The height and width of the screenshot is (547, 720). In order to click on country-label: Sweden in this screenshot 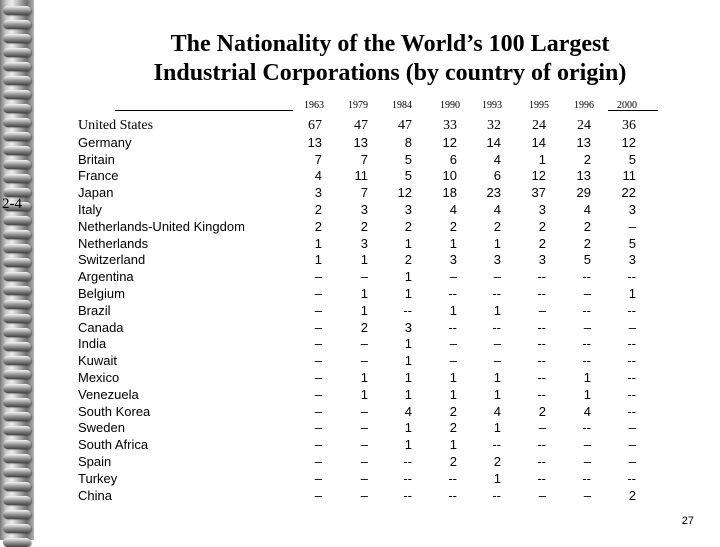, I will do `click(101, 428)`.